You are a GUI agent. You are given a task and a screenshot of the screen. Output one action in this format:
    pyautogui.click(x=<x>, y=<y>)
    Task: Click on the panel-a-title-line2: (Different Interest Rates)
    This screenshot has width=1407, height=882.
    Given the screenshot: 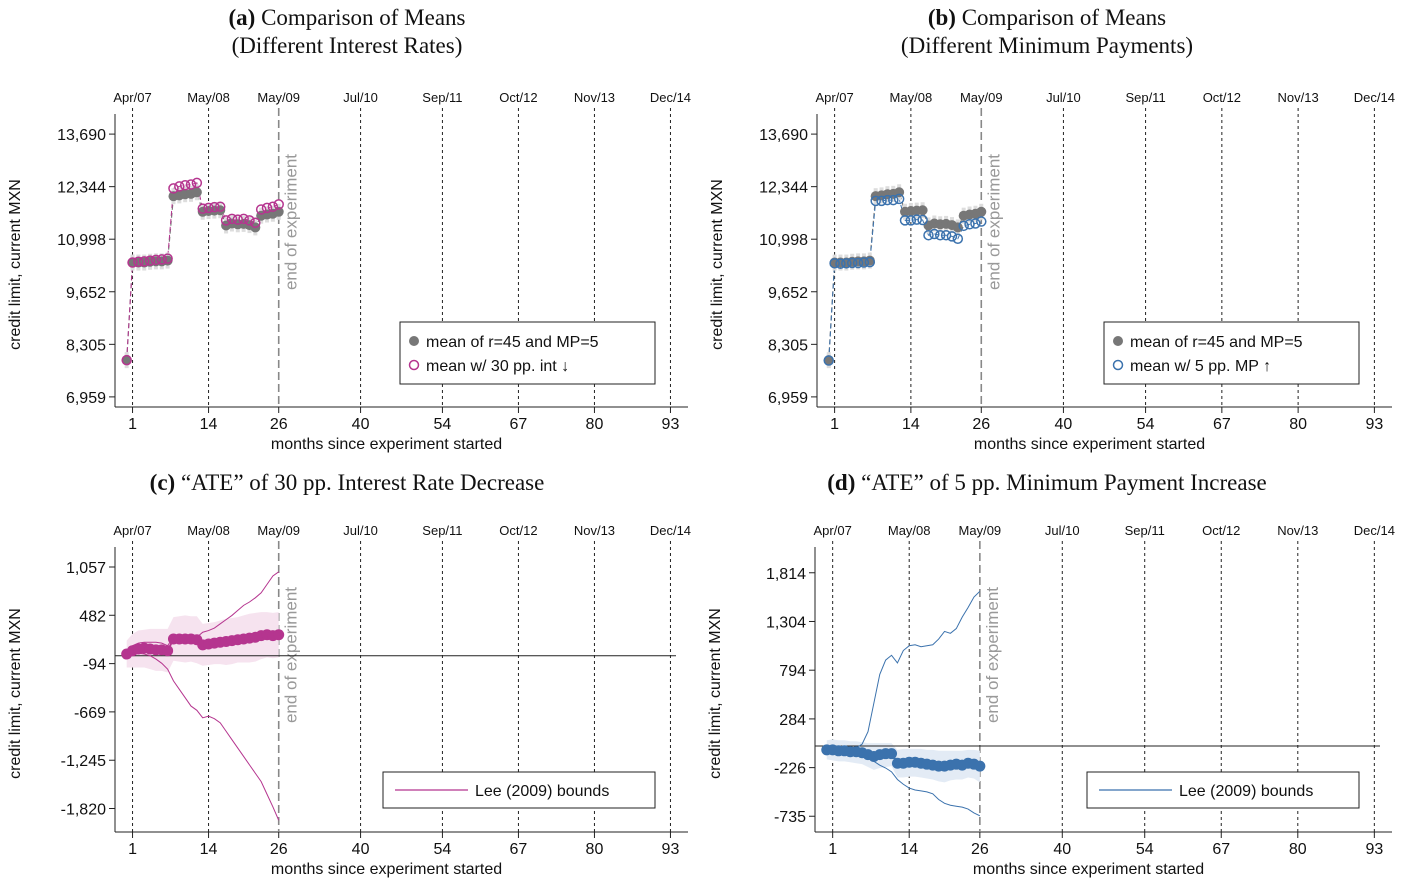 What is the action you would take?
    pyautogui.click(x=347, y=45)
    